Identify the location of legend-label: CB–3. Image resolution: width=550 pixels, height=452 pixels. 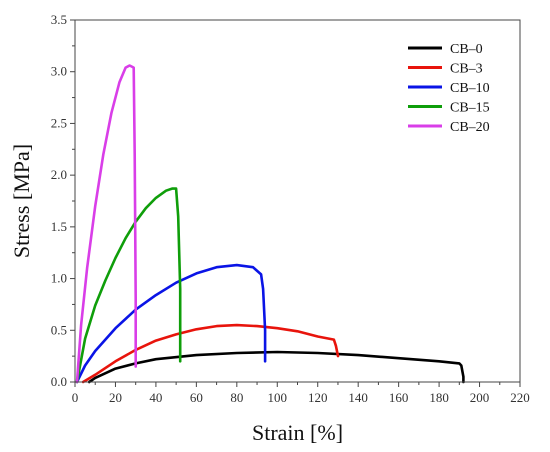
(466, 69).